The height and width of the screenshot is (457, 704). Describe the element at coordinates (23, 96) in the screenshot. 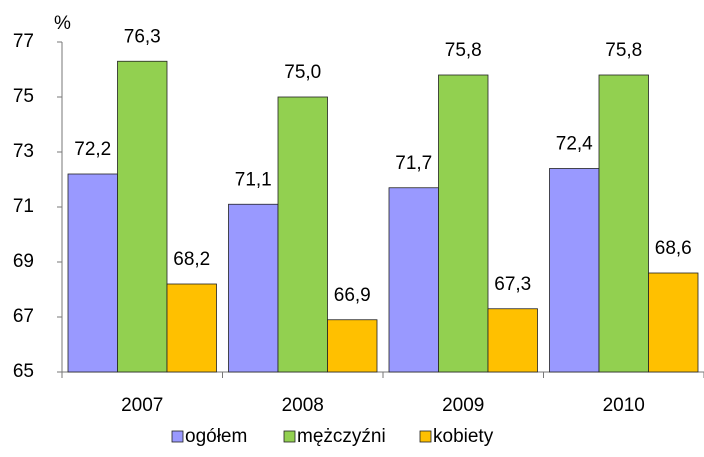

I see `y-tick-label: 75` at that location.